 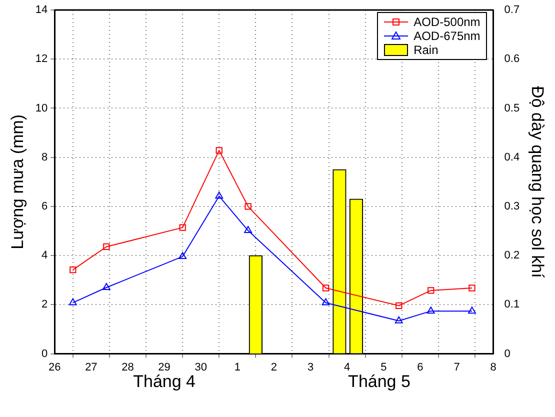 I want to click on y-tick-label: 10, so click(x=41, y=108).